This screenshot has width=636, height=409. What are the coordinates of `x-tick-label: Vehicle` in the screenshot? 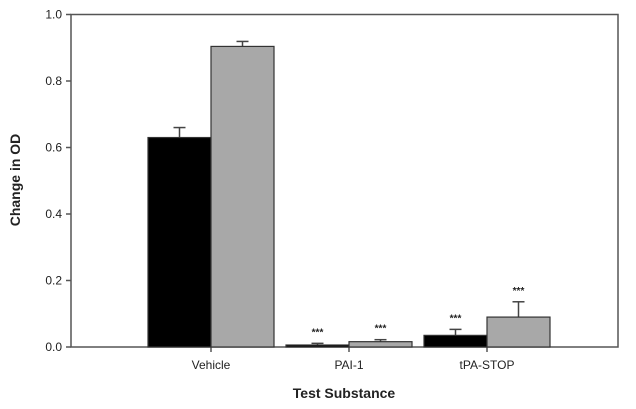 It's located at (211, 365).